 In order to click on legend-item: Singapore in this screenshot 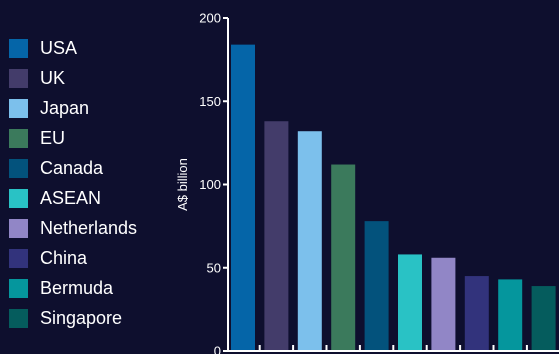, I will do `click(89, 319)`.